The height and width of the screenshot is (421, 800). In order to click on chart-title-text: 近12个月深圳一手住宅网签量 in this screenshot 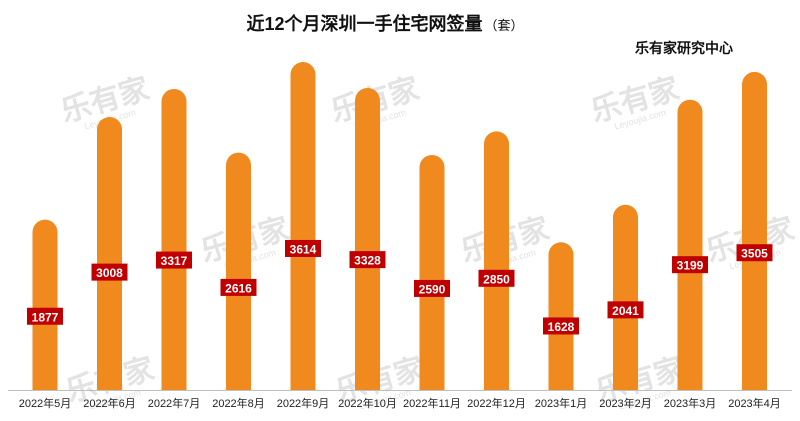, I will do `click(364, 24)`.